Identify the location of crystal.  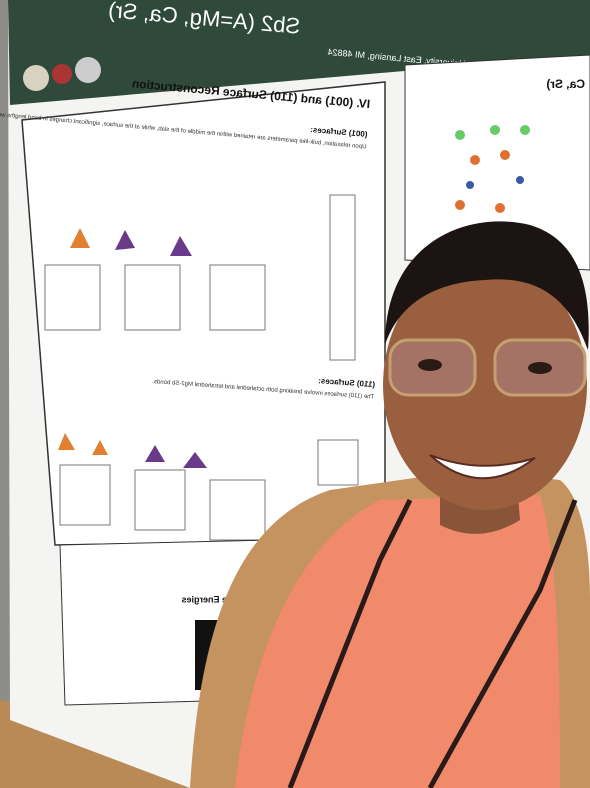
(492, 169).